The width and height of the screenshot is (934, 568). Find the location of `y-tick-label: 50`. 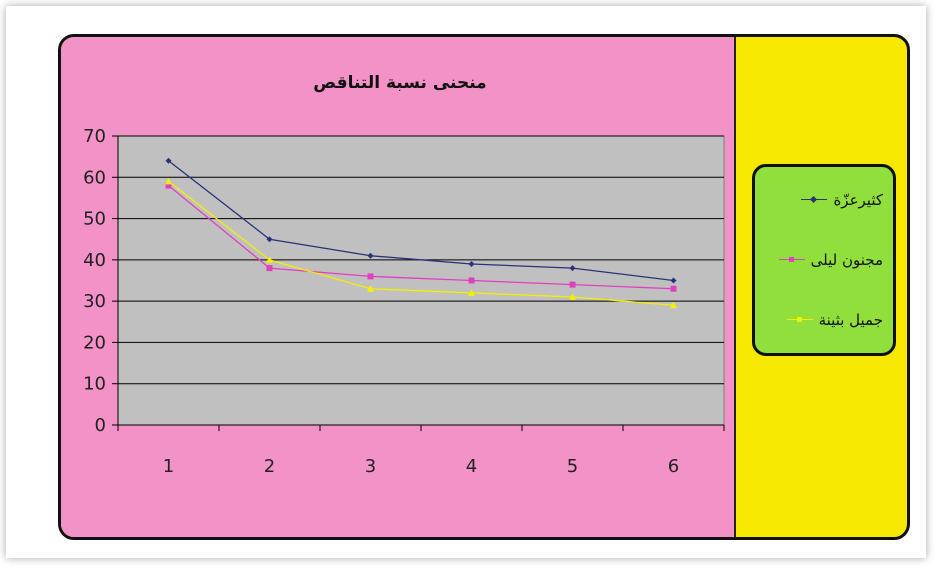

y-tick-label: 50 is located at coordinates (94, 219).